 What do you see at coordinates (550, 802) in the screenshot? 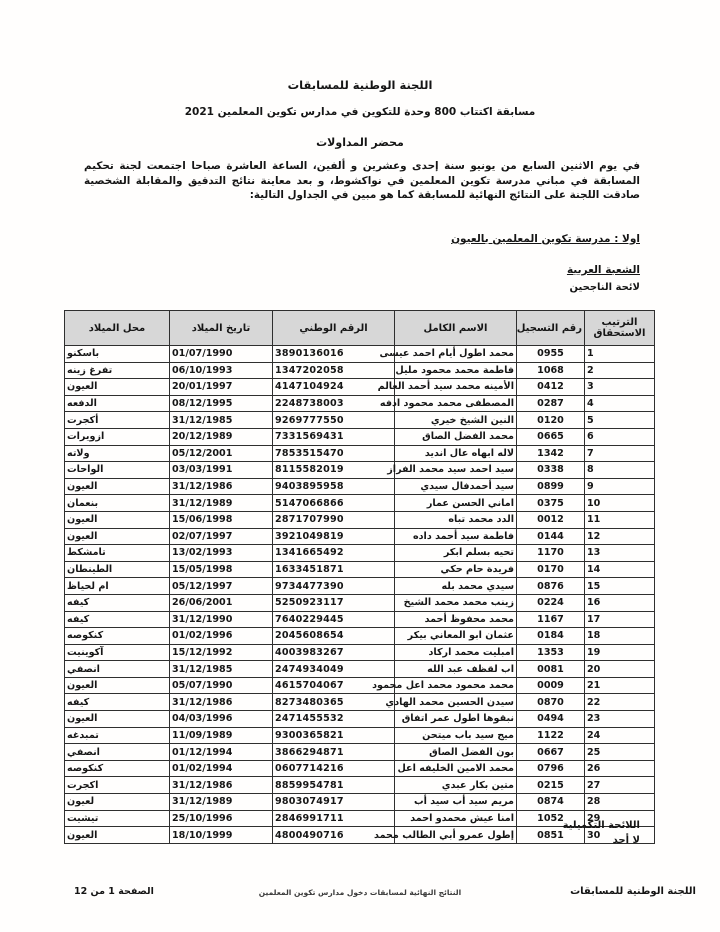
I see `cell-reg: 0874` at bounding box center [550, 802].